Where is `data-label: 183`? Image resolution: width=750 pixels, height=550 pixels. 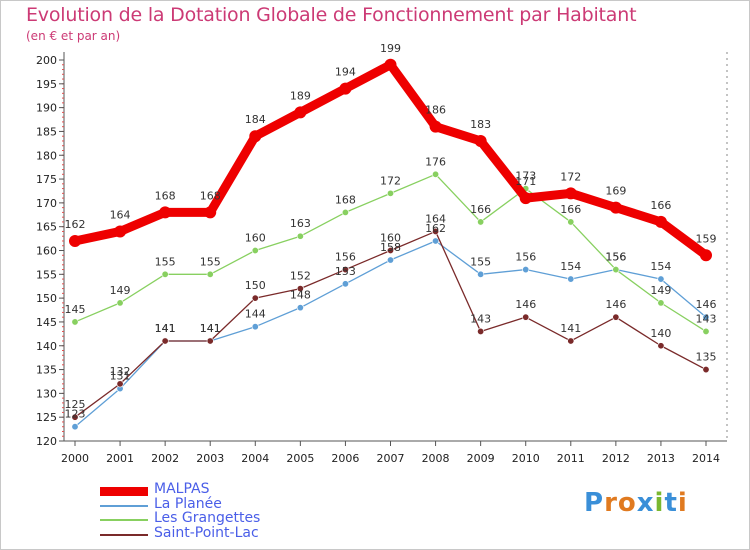
data-label: 183 is located at coordinates (480, 124).